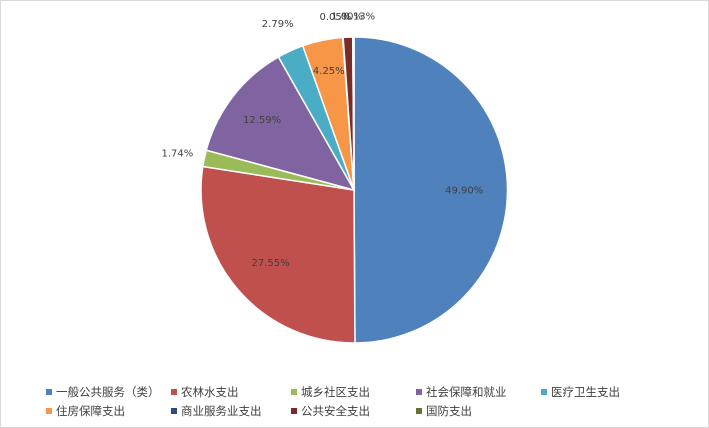 Image resolution: width=709 pixels, height=428 pixels. Describe the element at coordinates (329, 71) in the screenshot. I see `data-label-5: 4.25%` at that location.